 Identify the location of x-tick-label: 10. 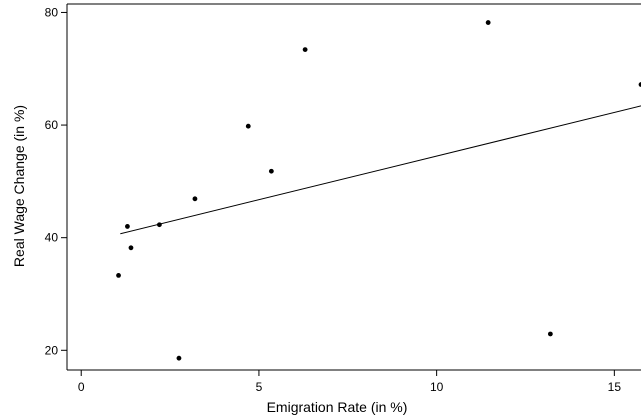
(437, 387).